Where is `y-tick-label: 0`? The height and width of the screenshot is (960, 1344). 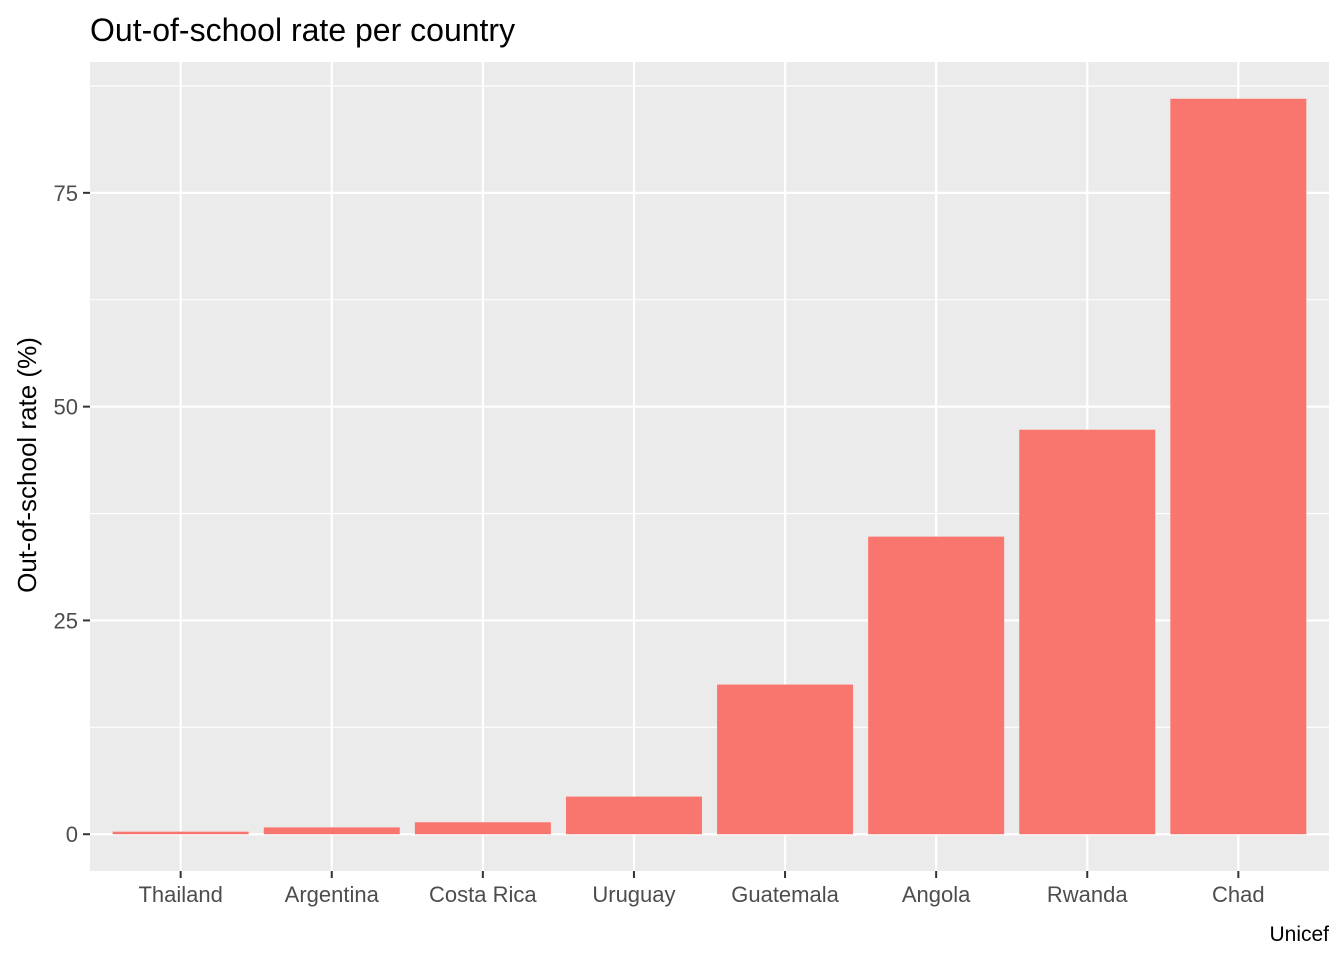
y-tick-label: 0 is located at coordinates (72, 834).